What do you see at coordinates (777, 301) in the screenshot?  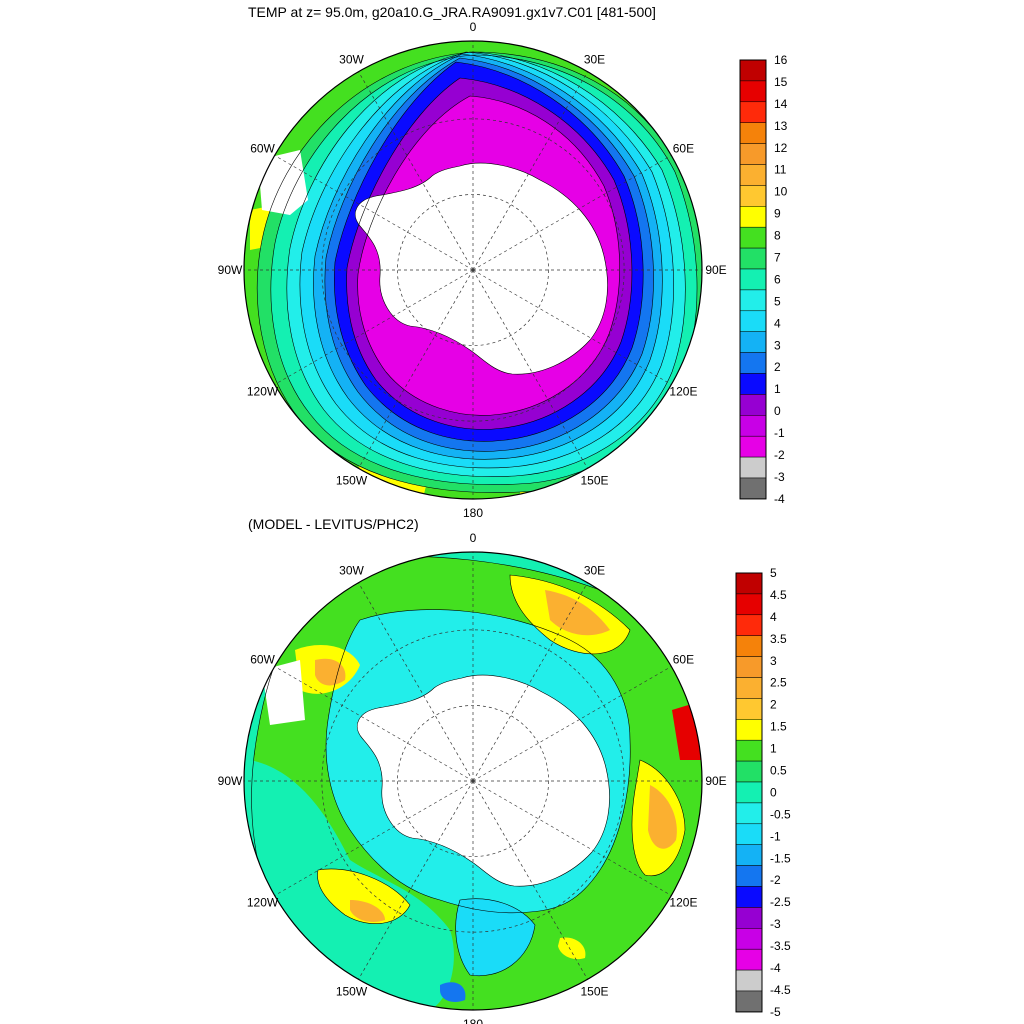 I see `top-colorbar-label: 5` at bounding box center [777, 301].